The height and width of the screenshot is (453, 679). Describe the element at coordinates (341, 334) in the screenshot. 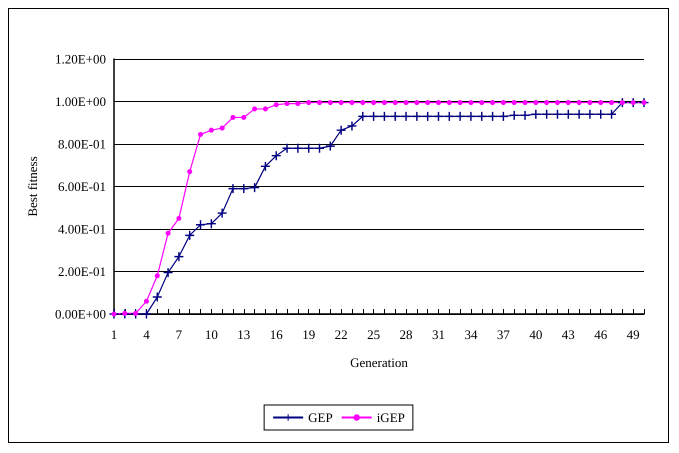

I see `x-tick-label: 22` at that location.